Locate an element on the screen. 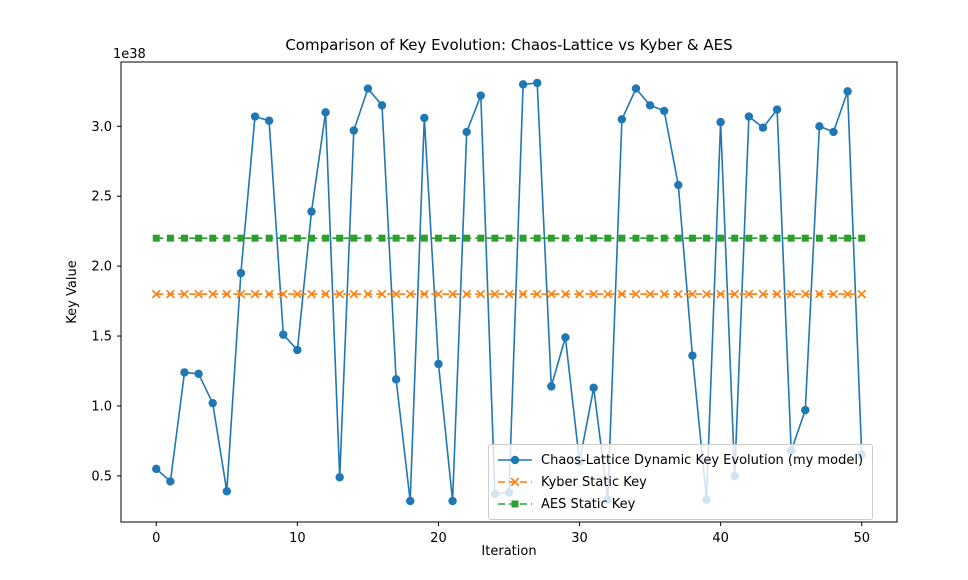 This screenshot has width=968, height=580. y-axis-label: Key Value is located at coordinates (72, 292).